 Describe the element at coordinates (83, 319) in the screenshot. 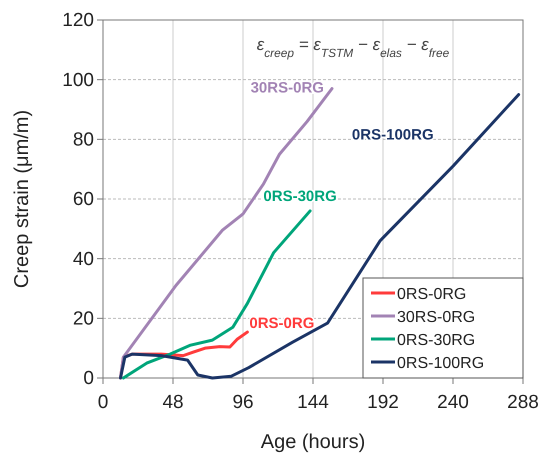

I see `y-tick-label: 20` at that location.